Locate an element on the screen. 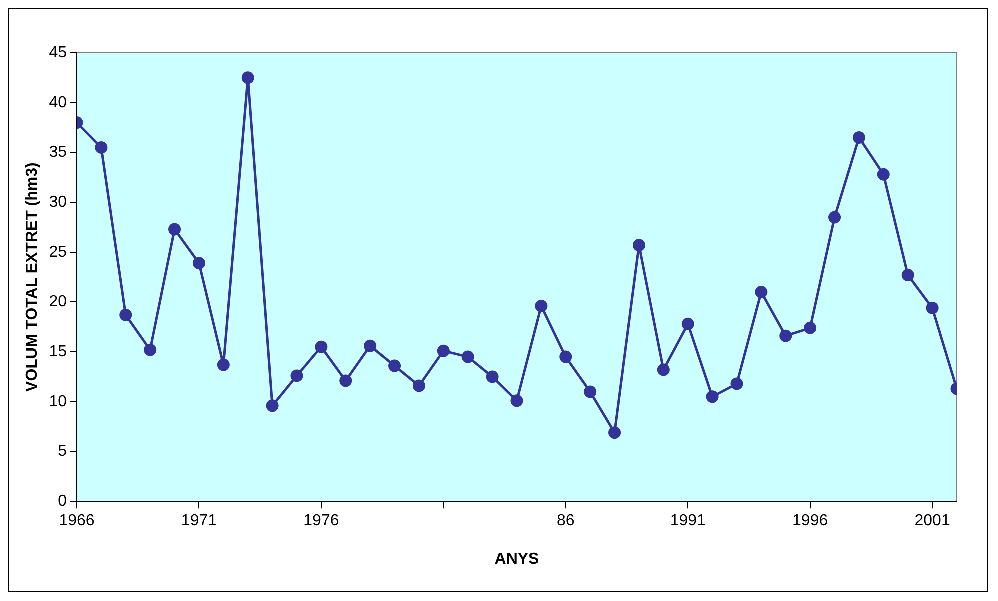  y-tick-label: 10 is located at coordinates (58, 401).